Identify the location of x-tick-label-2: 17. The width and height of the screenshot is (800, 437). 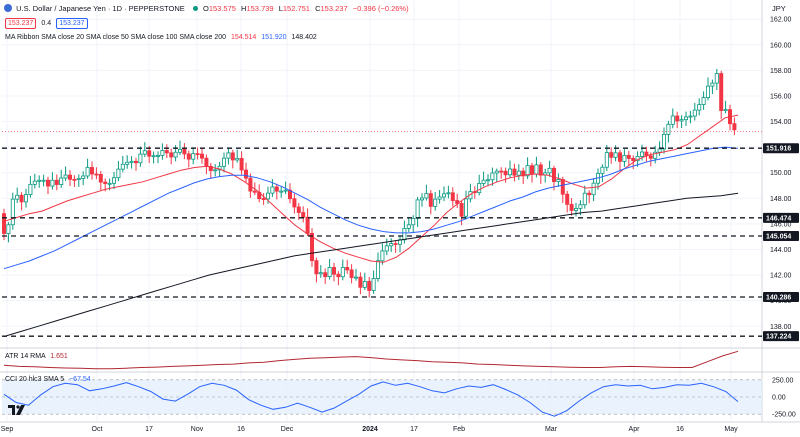
(149, 429).